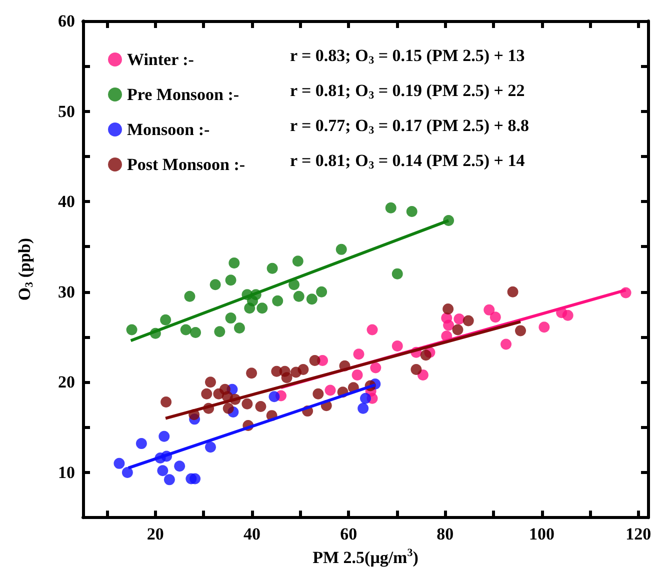 The image size is (660, 571). I want to click on x-tick-label: 80, so click(445, 534).